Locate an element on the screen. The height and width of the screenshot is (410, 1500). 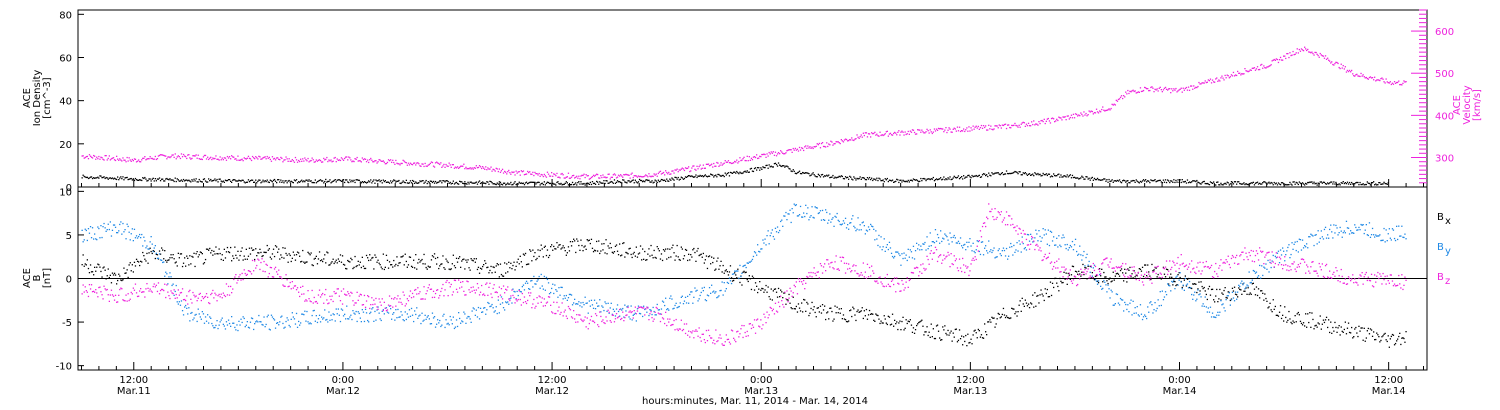
density-y-tick-label: 40 is located at coordinates (65, 102).